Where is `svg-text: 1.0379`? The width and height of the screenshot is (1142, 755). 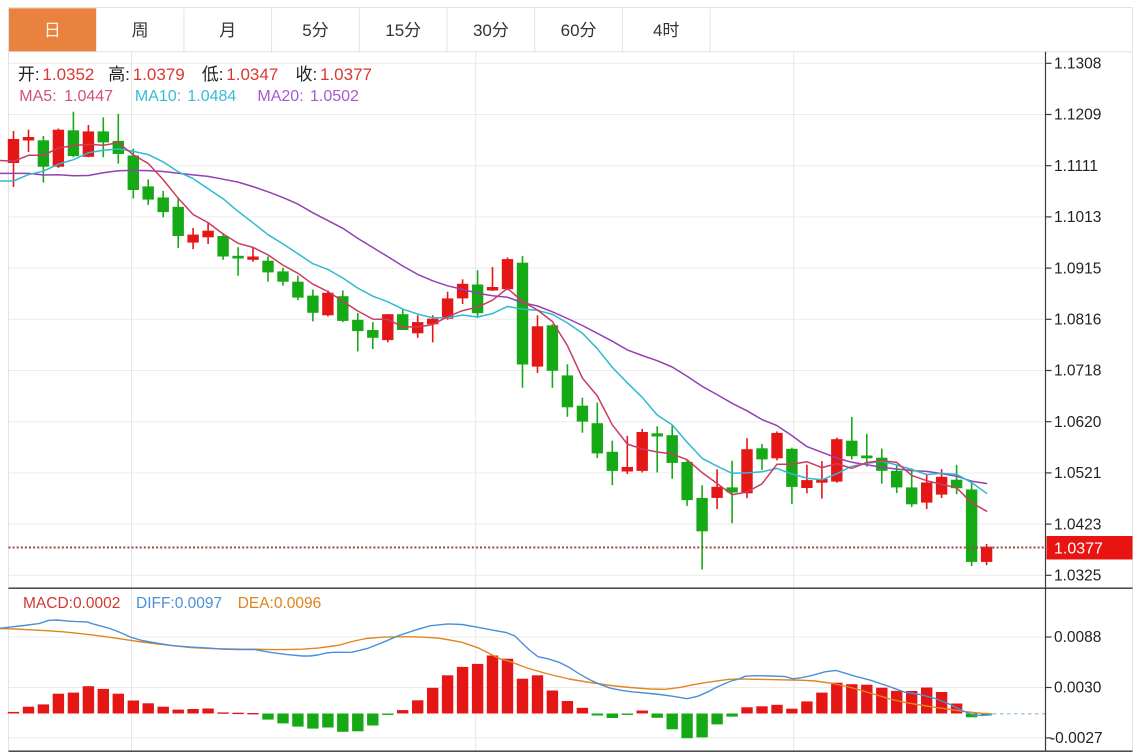
svg-text: 1.0379 is located at coordinates (159, 74).